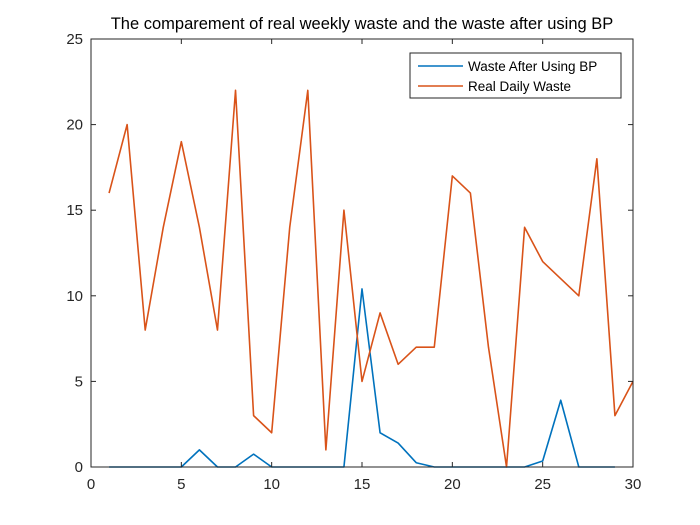 This screenshot has width=700, height=525. I want to click on legend-label-0: Waste After Using BP, so click(532, 66).